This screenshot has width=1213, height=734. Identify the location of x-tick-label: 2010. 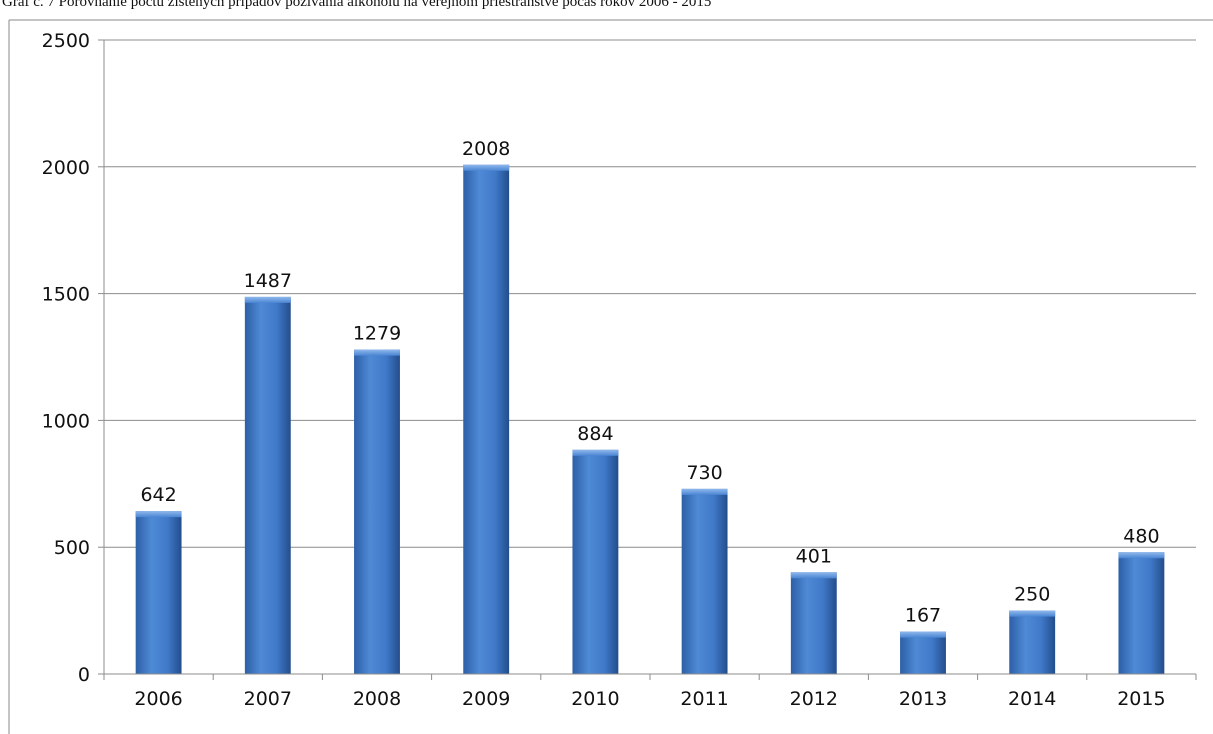
(595, 699).